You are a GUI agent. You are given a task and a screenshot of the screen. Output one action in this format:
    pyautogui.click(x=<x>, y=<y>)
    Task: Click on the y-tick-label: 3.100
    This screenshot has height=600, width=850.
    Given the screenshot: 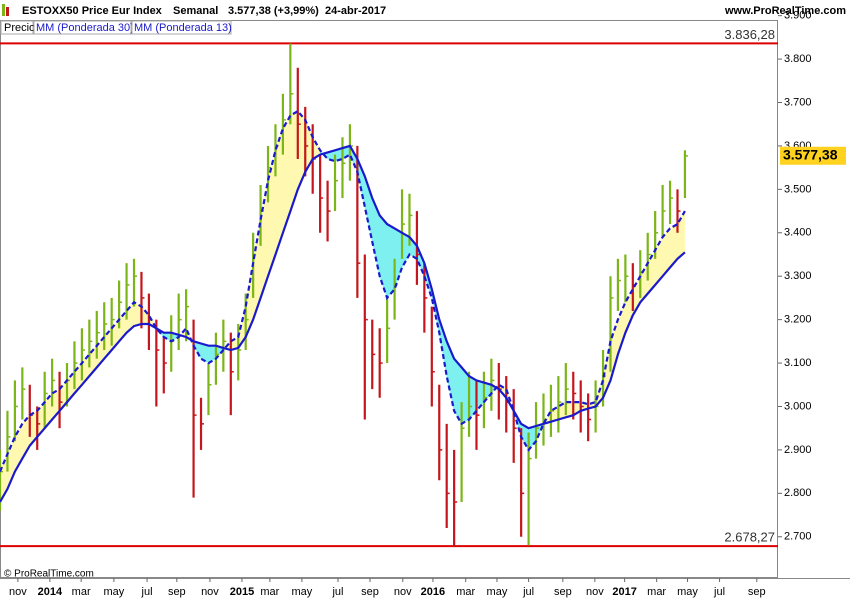 What is the action you would take?
    pyautogui.click(x=798, y=363)
    